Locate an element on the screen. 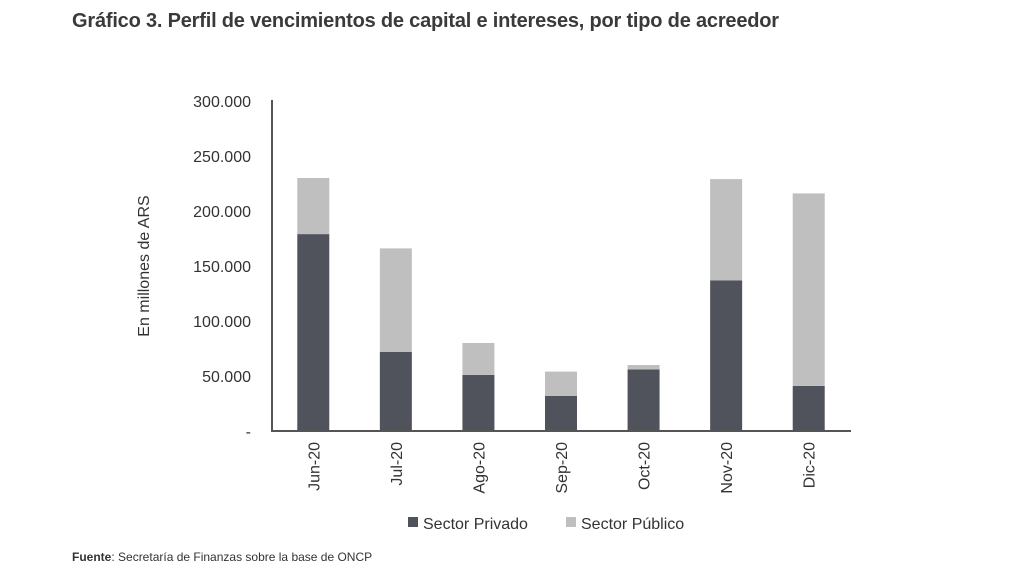  legend: Sector Privado Sector Público is located at coordinates (546, 524).